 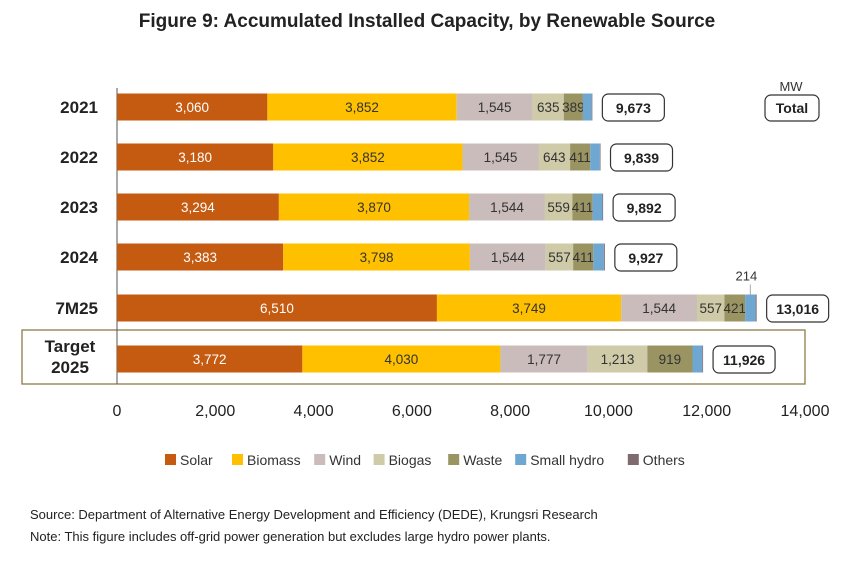 I want to click on total-label: 9,927, so click(x=645, y=258).